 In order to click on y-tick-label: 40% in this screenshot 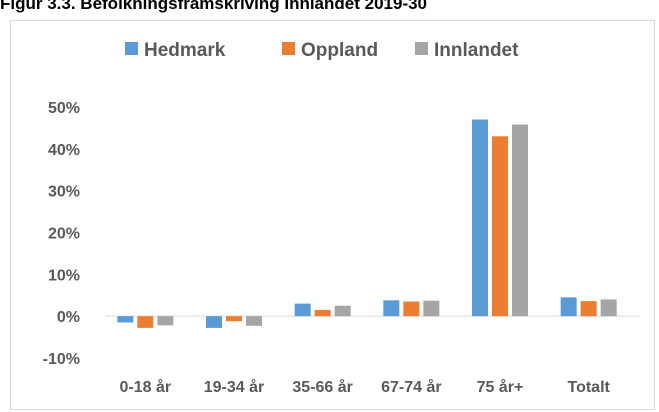, I will do `click(64, 150)`.